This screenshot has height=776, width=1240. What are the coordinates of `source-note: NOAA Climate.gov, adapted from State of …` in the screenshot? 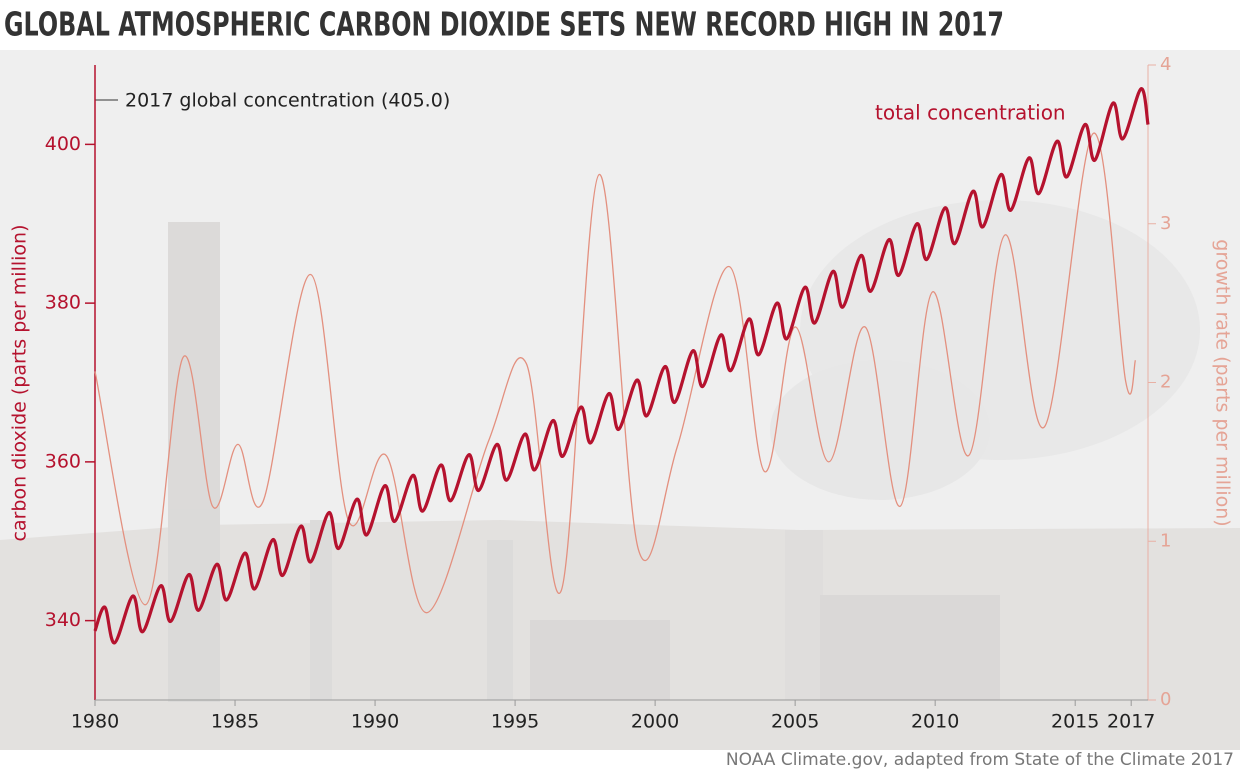 It's located at (980, 760).